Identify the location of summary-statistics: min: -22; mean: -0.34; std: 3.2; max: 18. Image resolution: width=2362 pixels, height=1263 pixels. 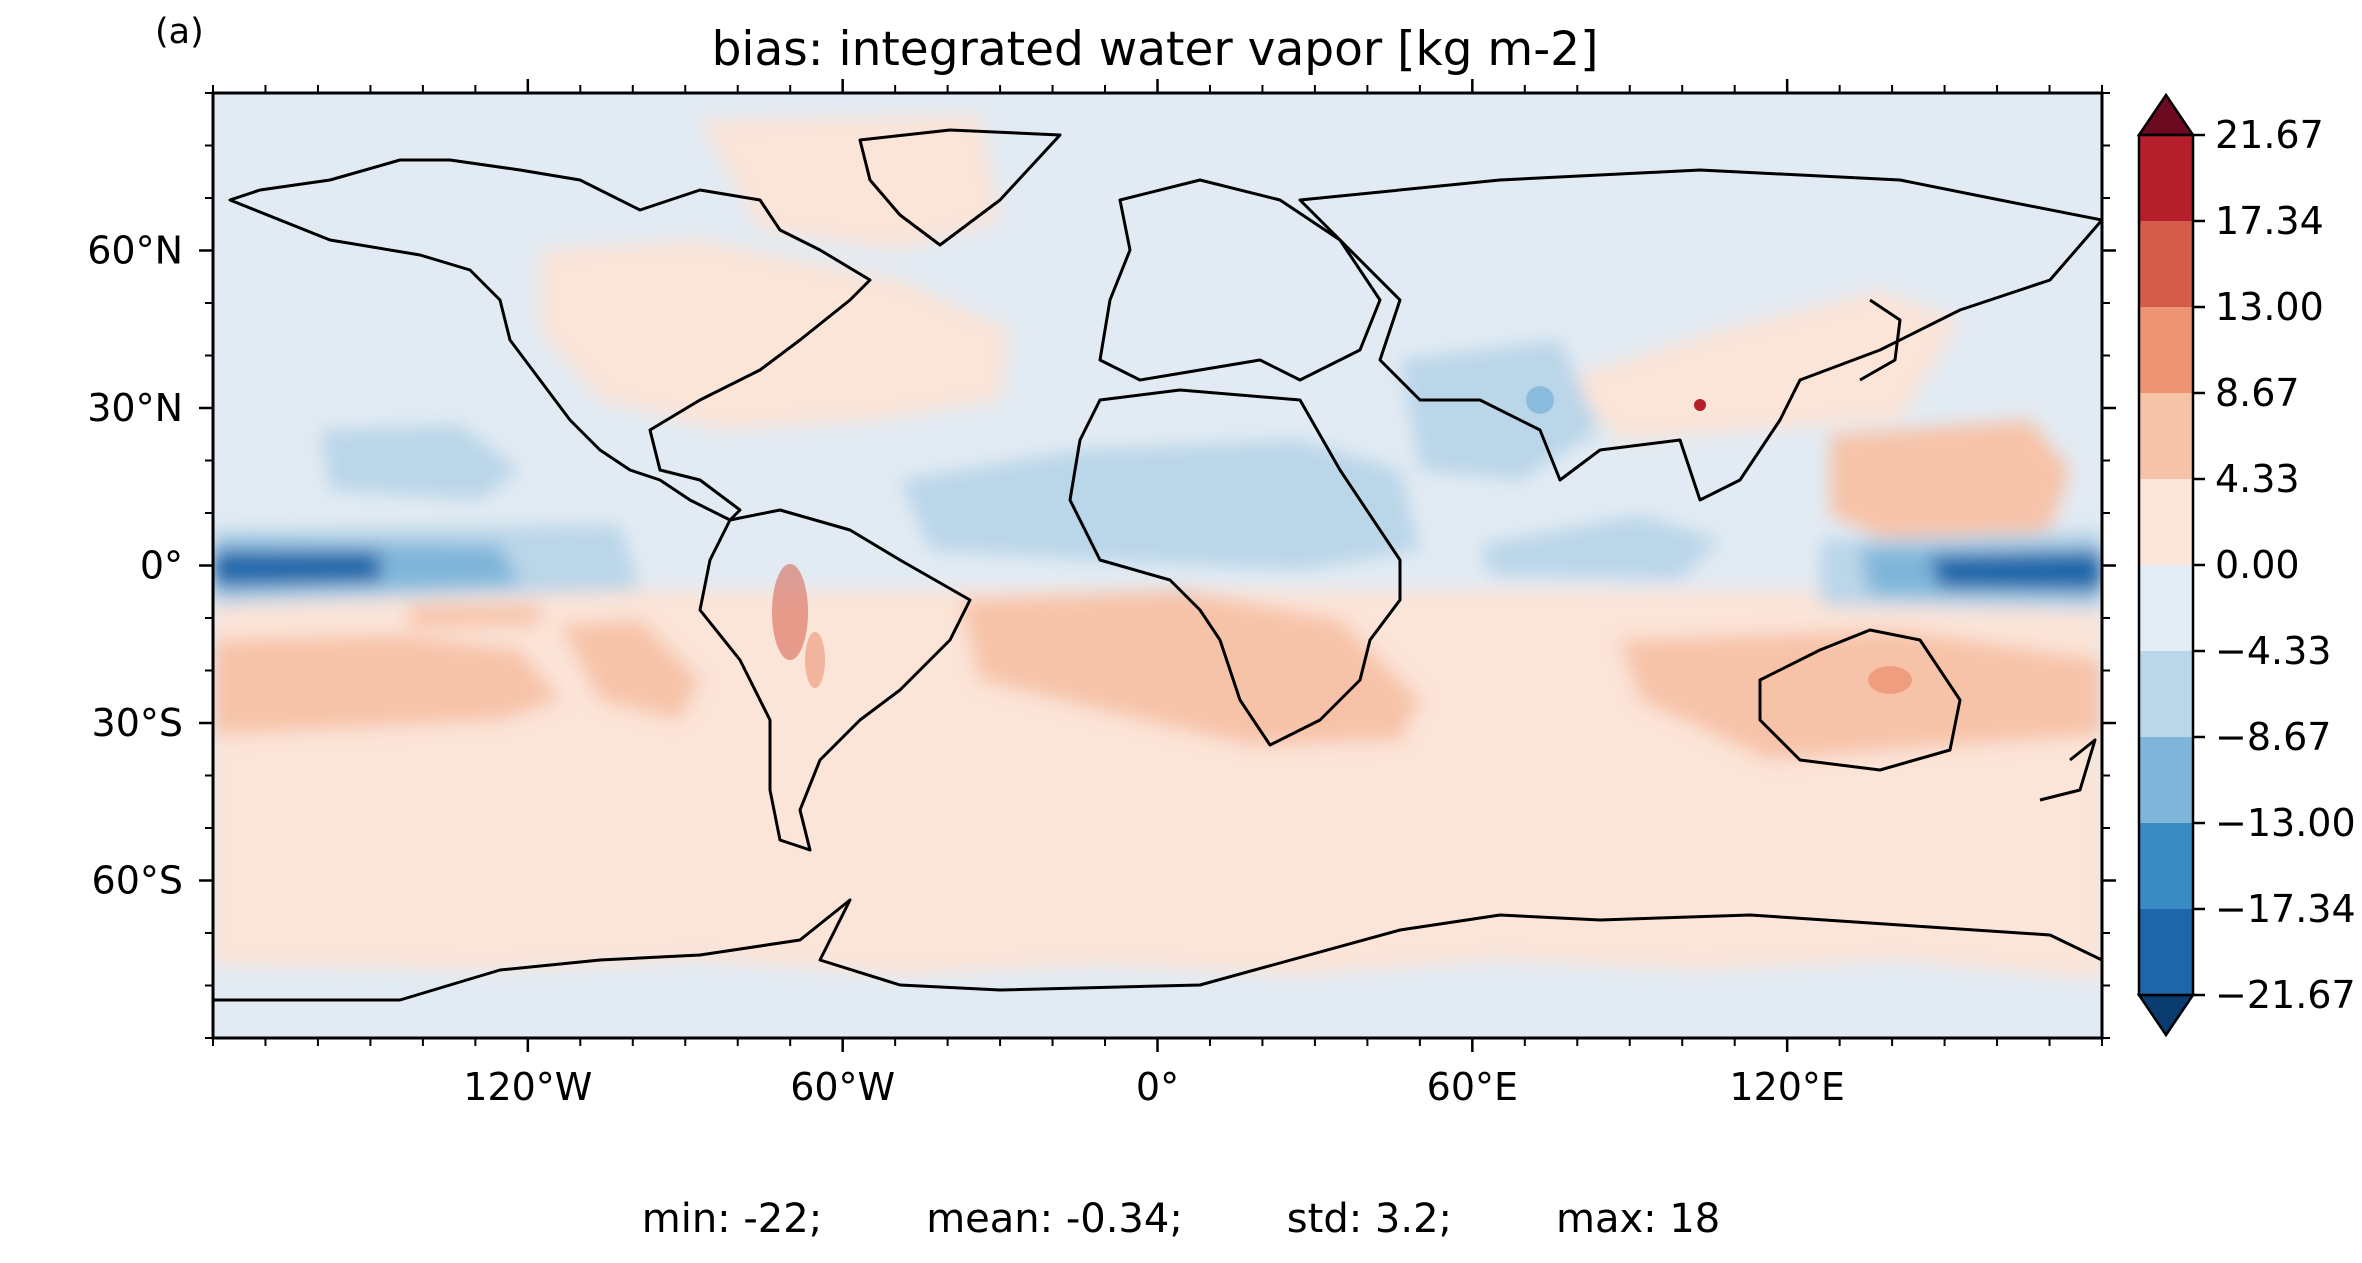
(1181, 1219).